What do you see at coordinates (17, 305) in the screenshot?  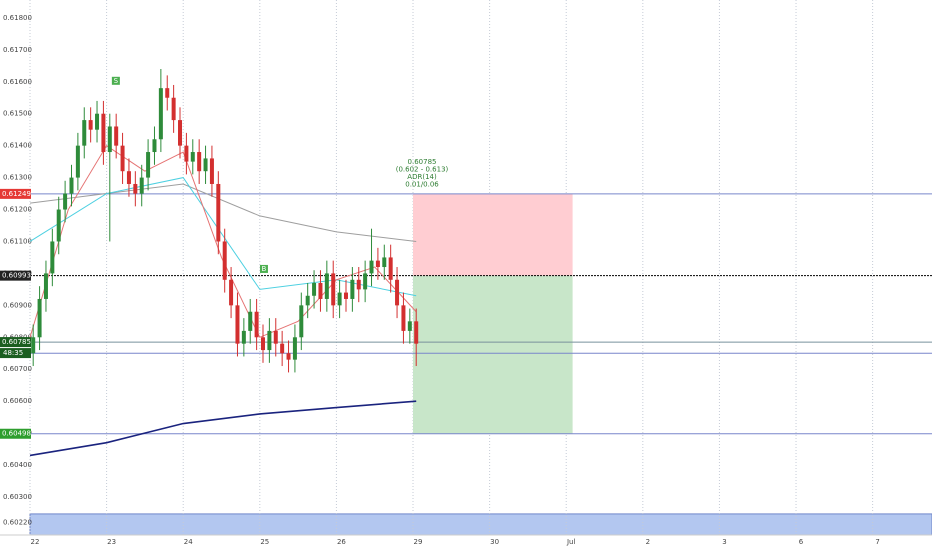 I see `y-tick-label: 0.60900` at bounding box center [17, 305].